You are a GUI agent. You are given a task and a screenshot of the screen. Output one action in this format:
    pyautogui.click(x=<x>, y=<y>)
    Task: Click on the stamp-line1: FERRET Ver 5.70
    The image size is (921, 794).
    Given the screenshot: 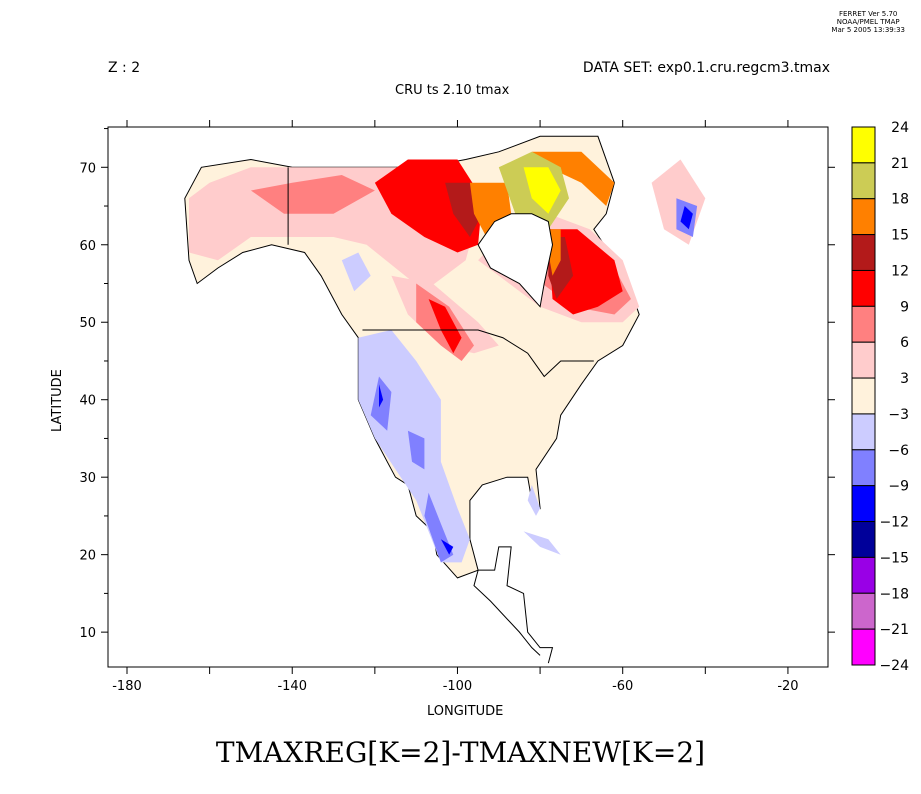 What is the action you would take?
    pyautogui.click(x=868, y=14)
    